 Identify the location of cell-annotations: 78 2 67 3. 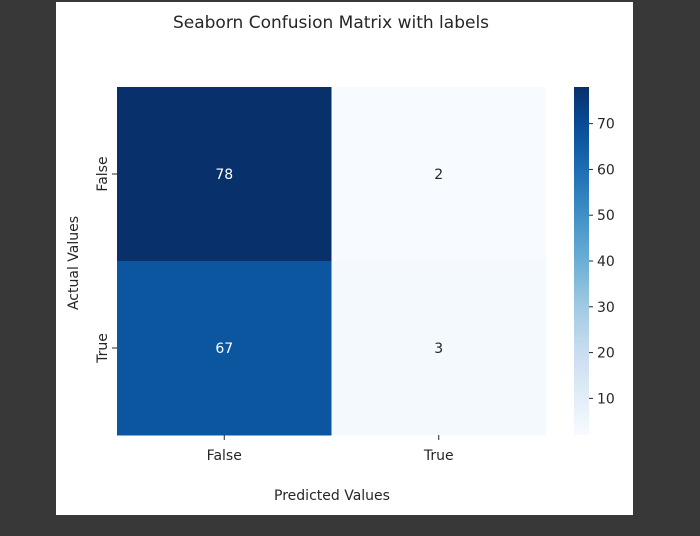
(329, 262).